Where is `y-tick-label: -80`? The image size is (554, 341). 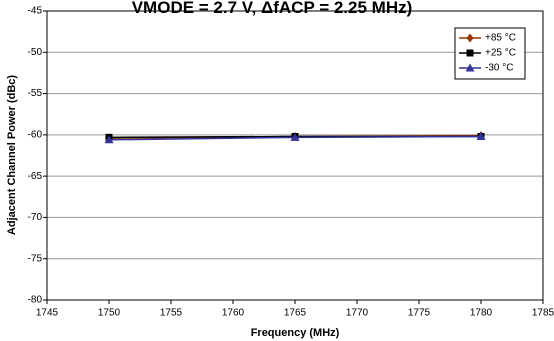
y-tick-label: -80 is located at coordinates (35, 300).